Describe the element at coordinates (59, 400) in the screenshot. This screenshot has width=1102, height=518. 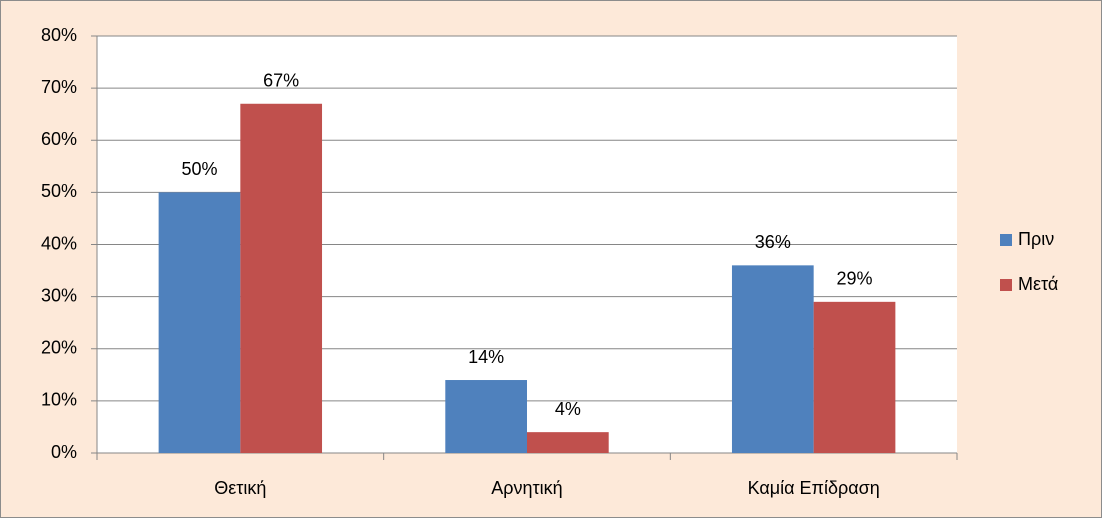
I see `y-tick-label: 10%` at that location.